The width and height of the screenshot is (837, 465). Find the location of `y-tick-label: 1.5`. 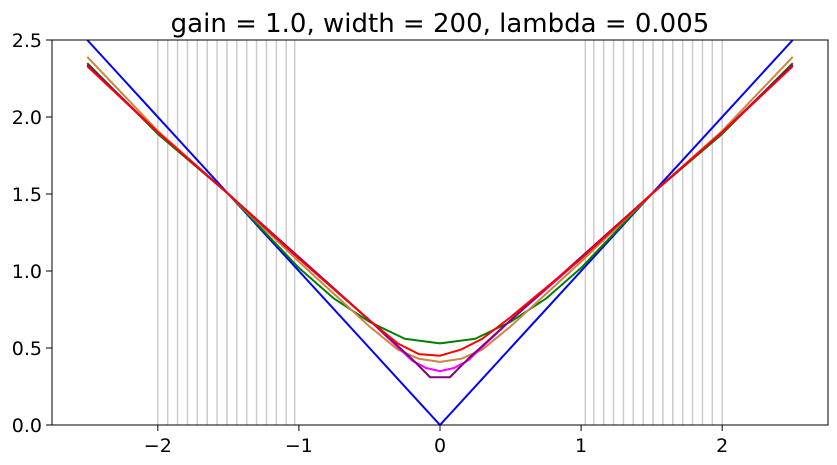

y-tick-label: 1.5 is located at coordinates (27, 195).